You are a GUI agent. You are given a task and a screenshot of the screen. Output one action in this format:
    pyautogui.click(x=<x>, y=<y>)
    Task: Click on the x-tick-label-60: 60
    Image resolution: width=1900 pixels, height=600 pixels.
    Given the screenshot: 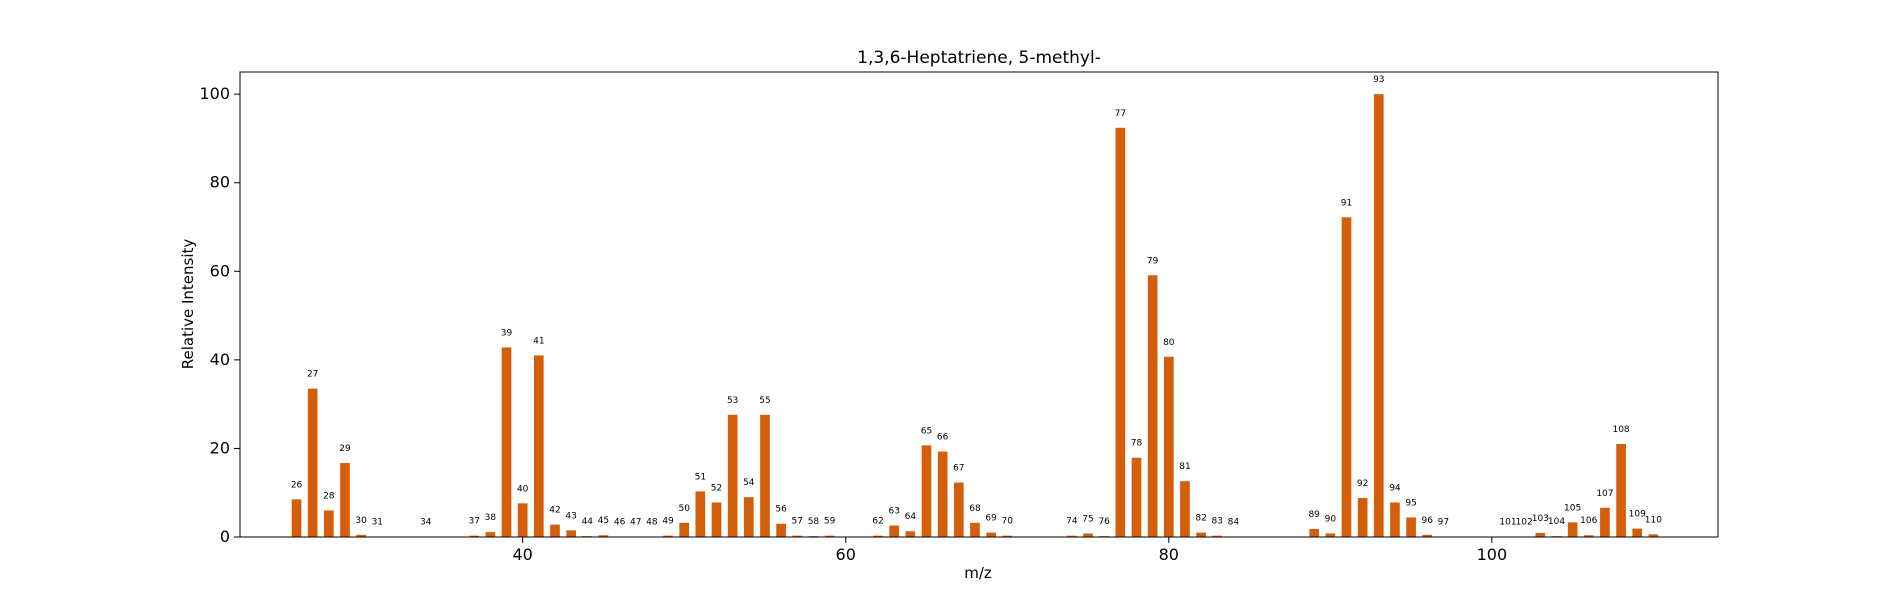 What is the action you would take?
    pyautogui.click(x=846, y=554)
    